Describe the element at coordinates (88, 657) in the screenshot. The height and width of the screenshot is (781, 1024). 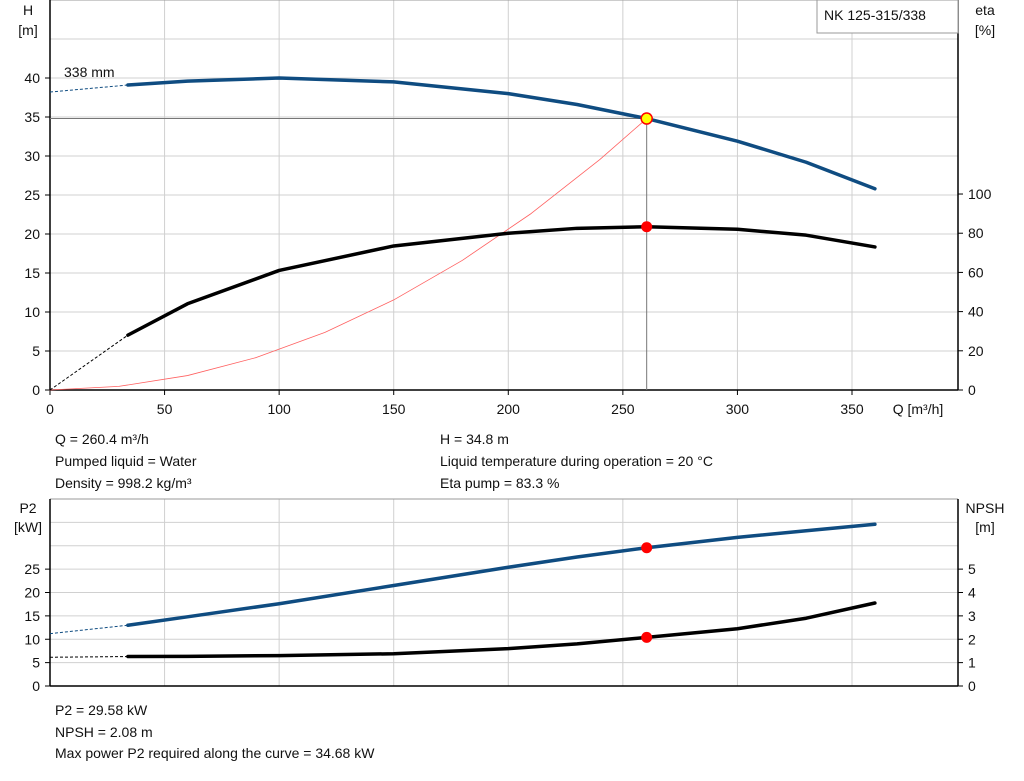
I see `npsh-curve-extrapolated` at that location.